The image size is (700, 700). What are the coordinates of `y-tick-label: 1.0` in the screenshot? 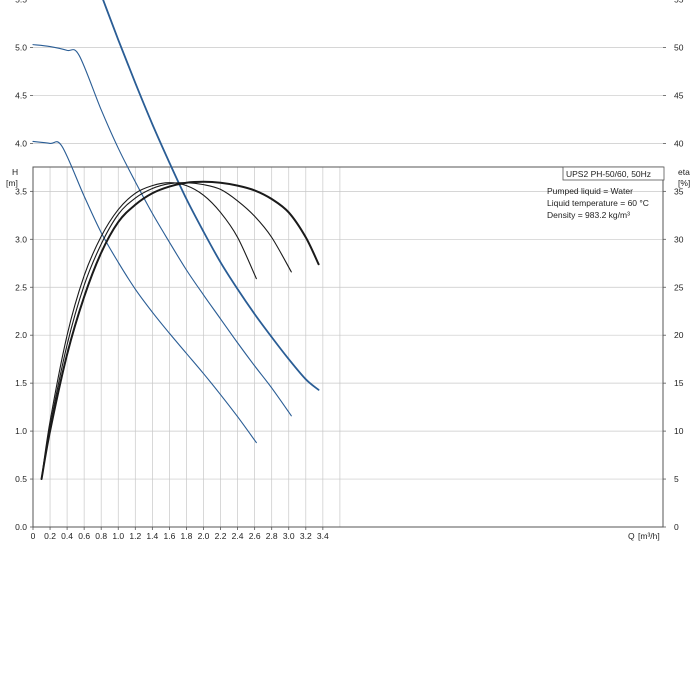 It's located at (21, 431).